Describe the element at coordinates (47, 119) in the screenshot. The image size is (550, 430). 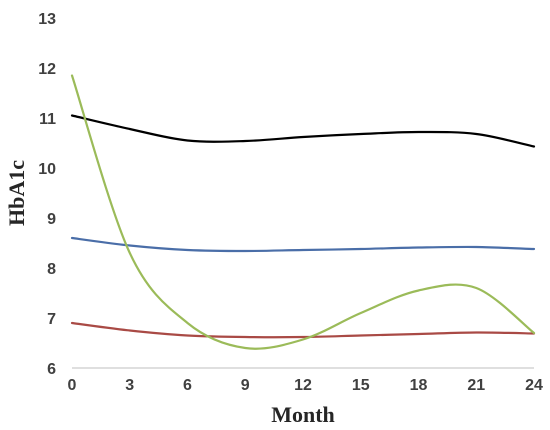
I see `y-tick-label: 11` at that location.